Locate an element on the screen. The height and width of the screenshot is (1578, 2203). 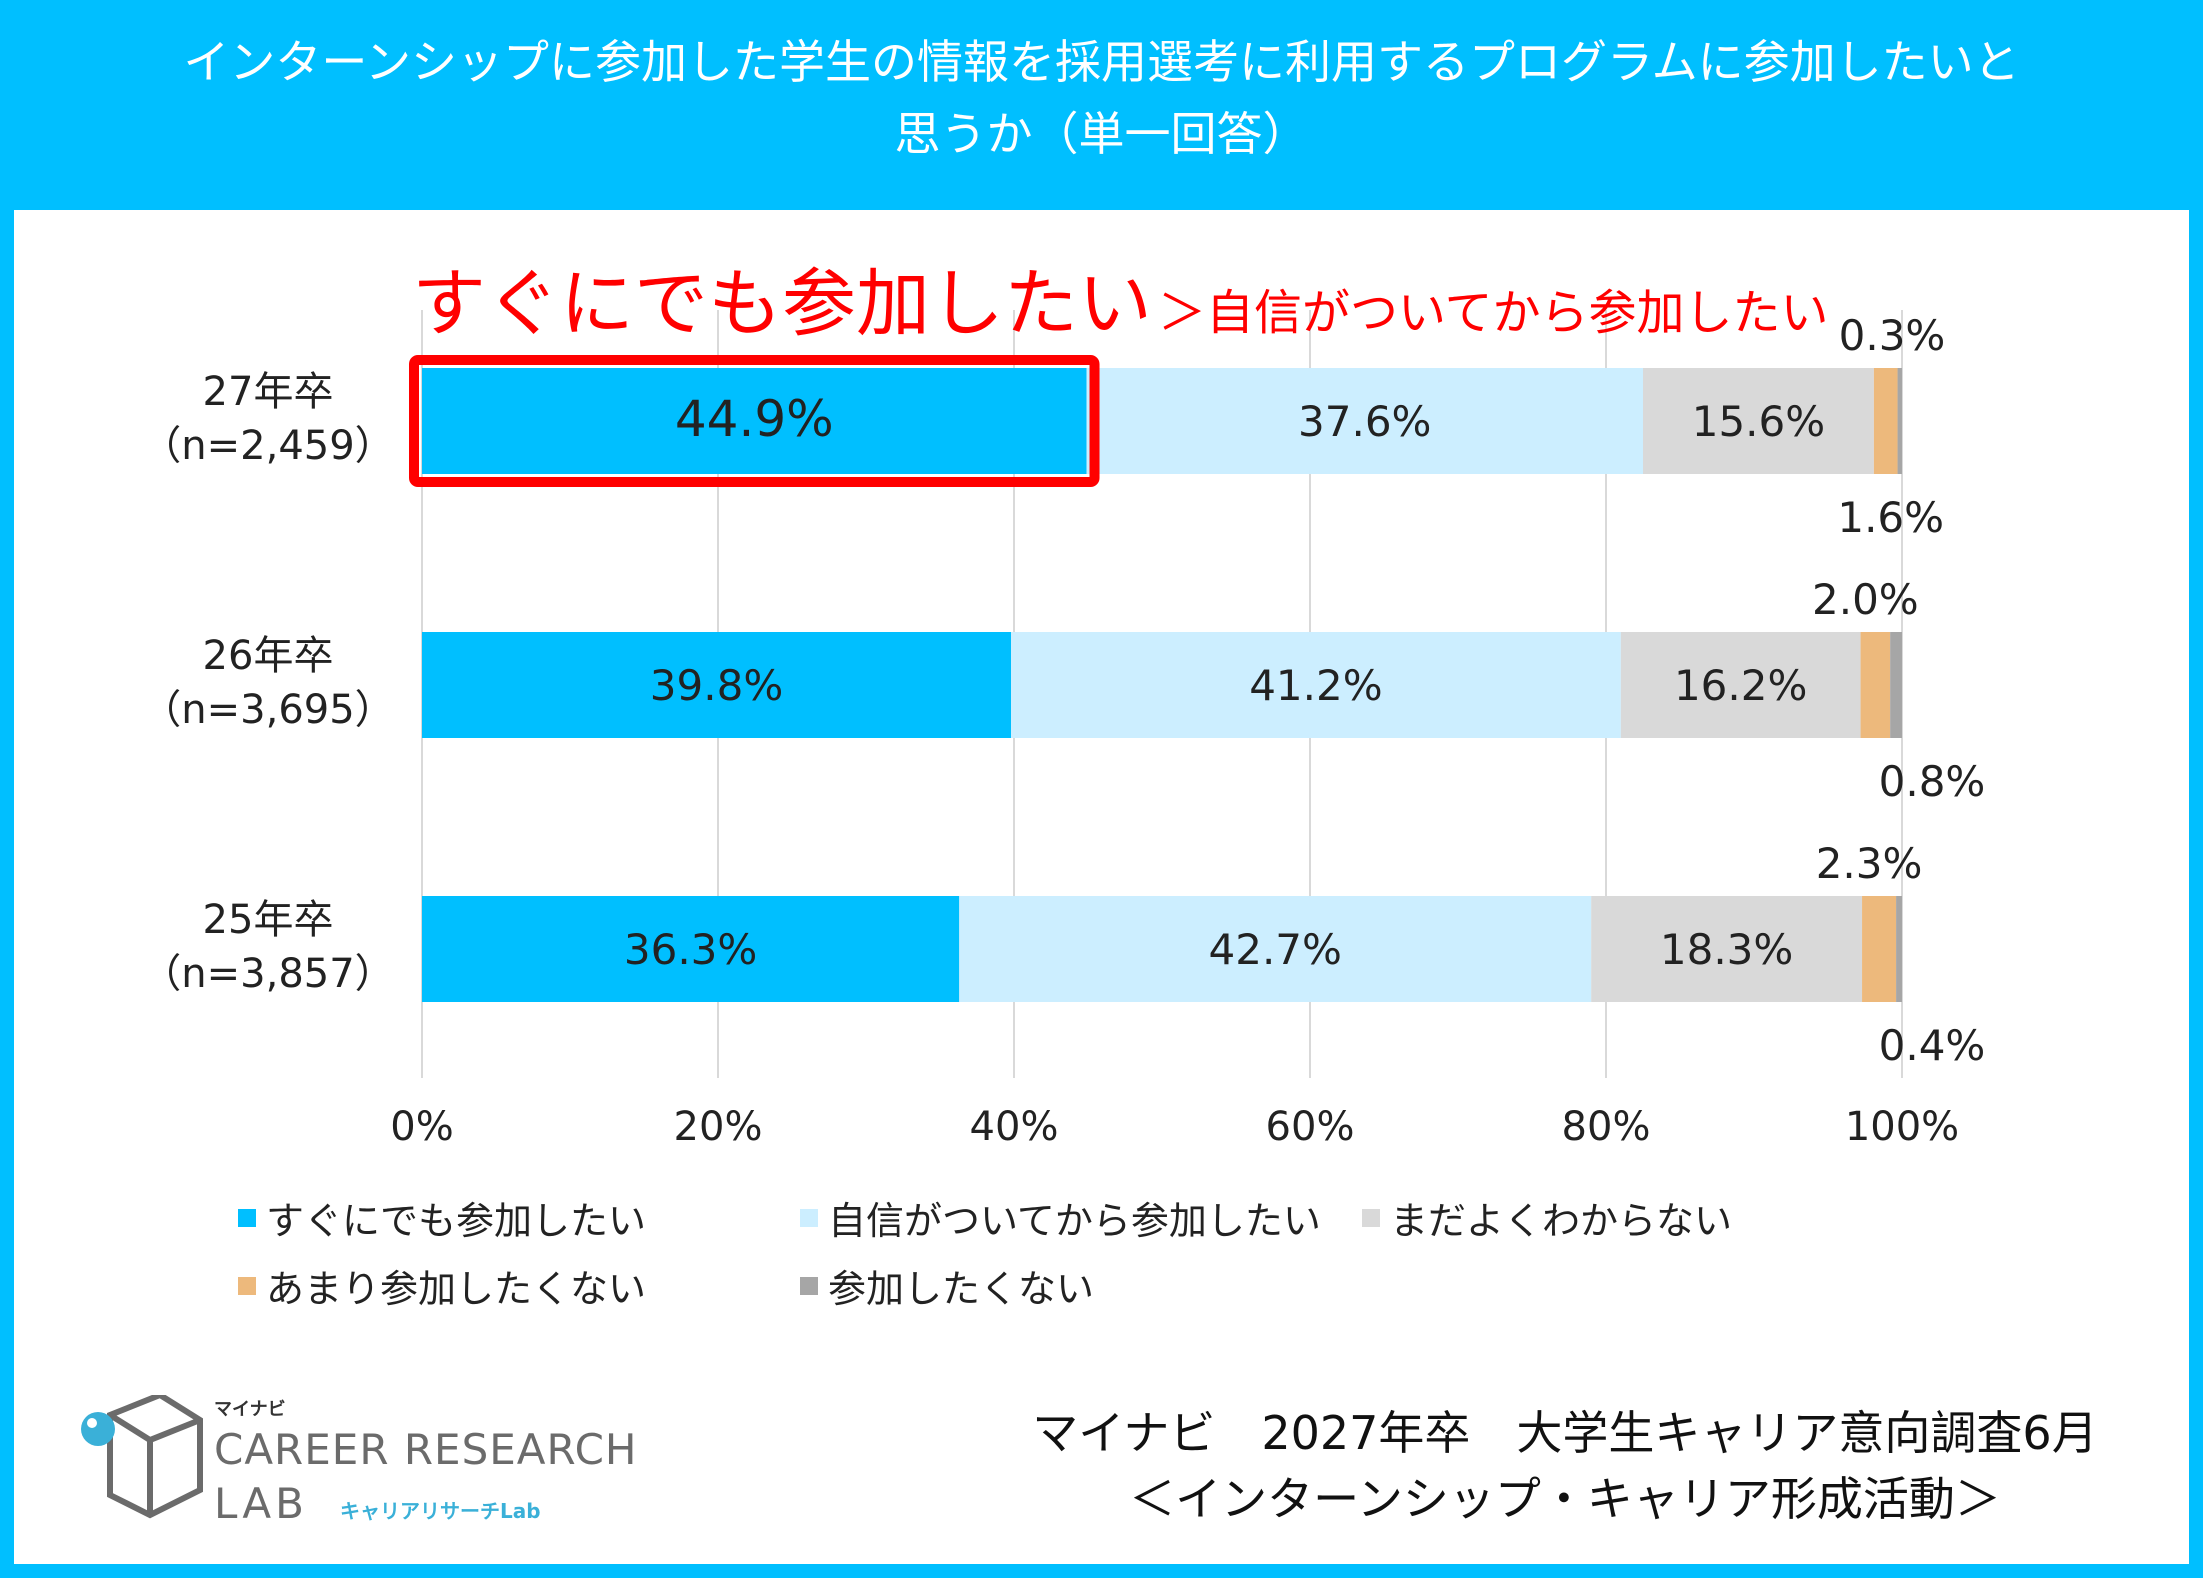
career-research-lab-logo: マイナビ CAREER RESEARCH LAB キャリアリサーチLab is located at coordinates (370, 1461).